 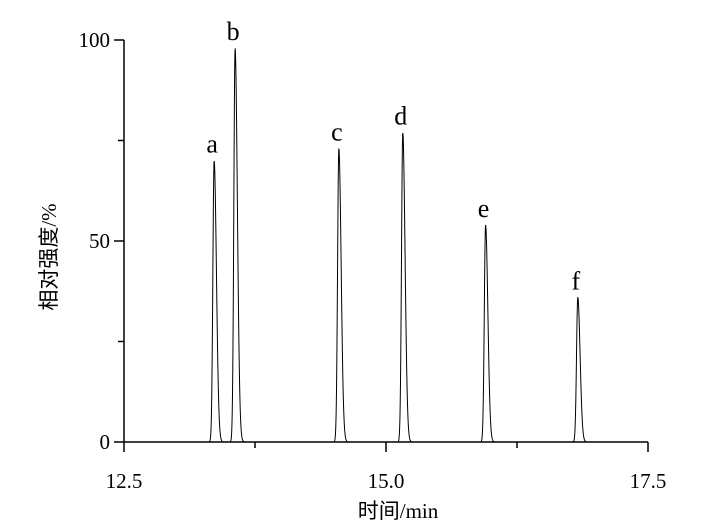 What do you see at coordinates (575, 280) in the screenshot?
I see `peak-label-f: f` at bounding box center [575, 280].